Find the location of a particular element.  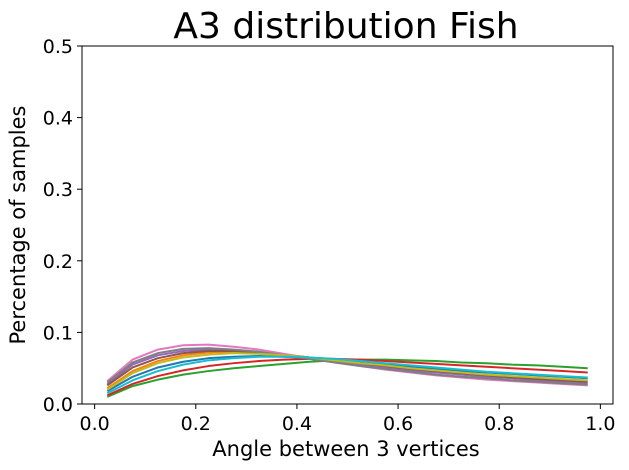

x-tick-label: 1.0 is located at coordinates (600, 424).